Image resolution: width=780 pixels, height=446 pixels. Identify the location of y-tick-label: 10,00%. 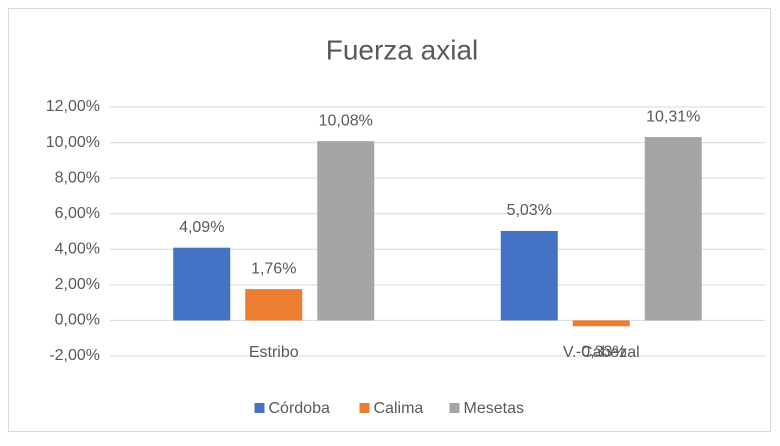
(73, 142).